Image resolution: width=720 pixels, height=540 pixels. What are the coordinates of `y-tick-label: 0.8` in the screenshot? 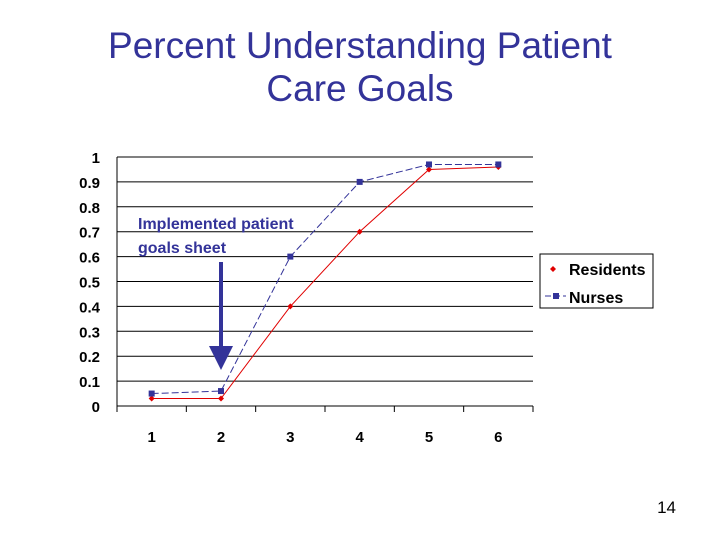 It's located at (89, 208).